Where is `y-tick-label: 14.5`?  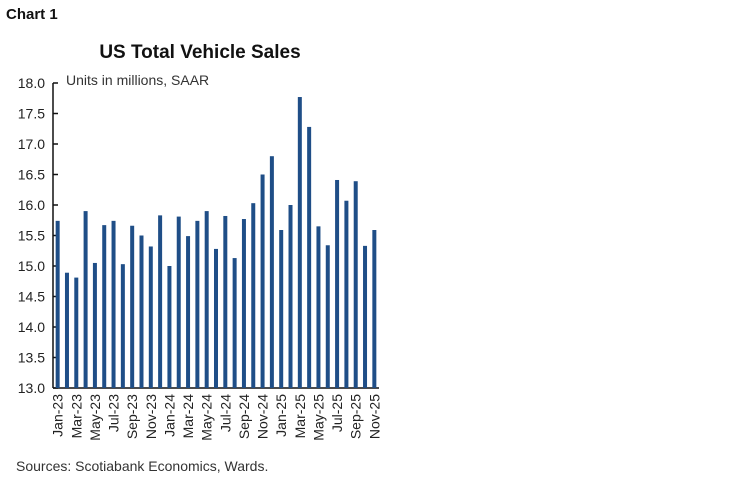
y-tick-label: 14.5 is located at coordinates (31, 297).